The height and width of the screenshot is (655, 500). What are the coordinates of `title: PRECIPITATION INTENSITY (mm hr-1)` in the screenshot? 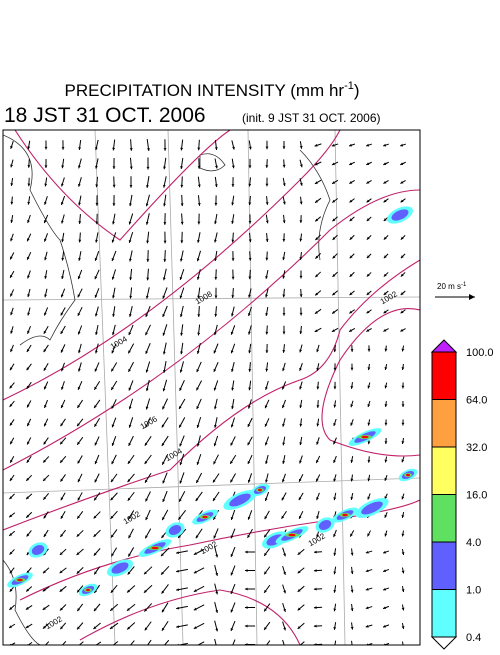 It's located at (211, 90).